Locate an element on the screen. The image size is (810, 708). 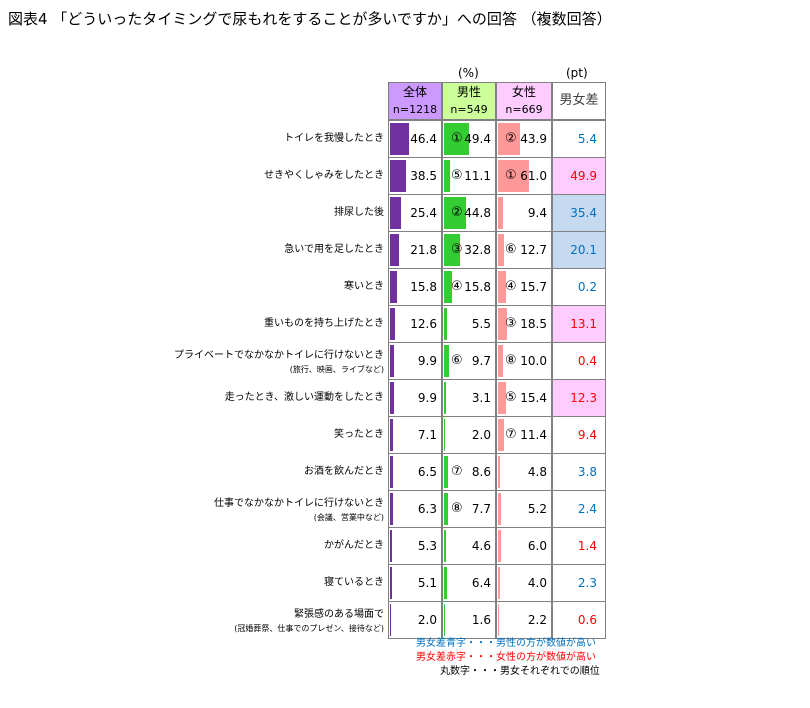
value-female: 43.9 is located at coordinates (533, 139).